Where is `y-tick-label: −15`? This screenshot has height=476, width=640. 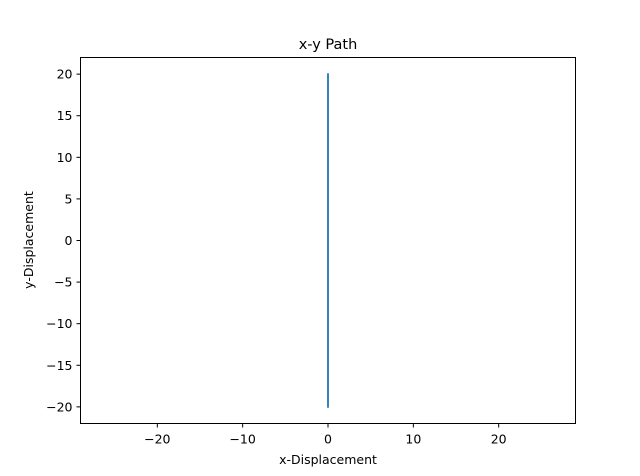 y-tick-label: −15 is located at coordinates (59, 365).